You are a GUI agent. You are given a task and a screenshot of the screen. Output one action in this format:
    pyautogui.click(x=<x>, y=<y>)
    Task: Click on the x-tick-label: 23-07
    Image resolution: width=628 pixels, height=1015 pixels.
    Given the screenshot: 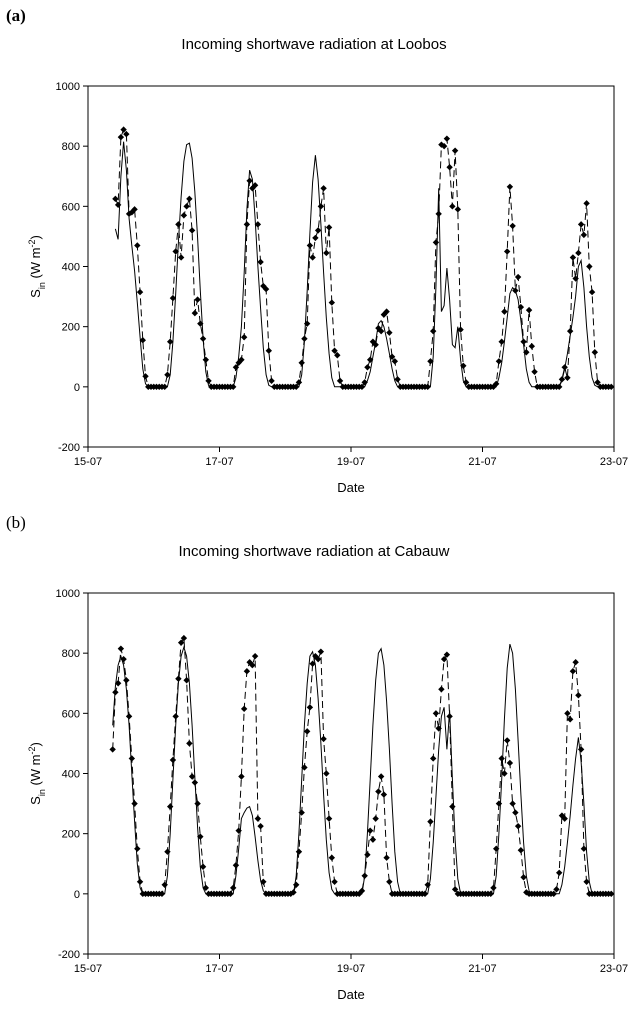 What is the action you would take?
    pyautogui.click(x=614, y=462)
    